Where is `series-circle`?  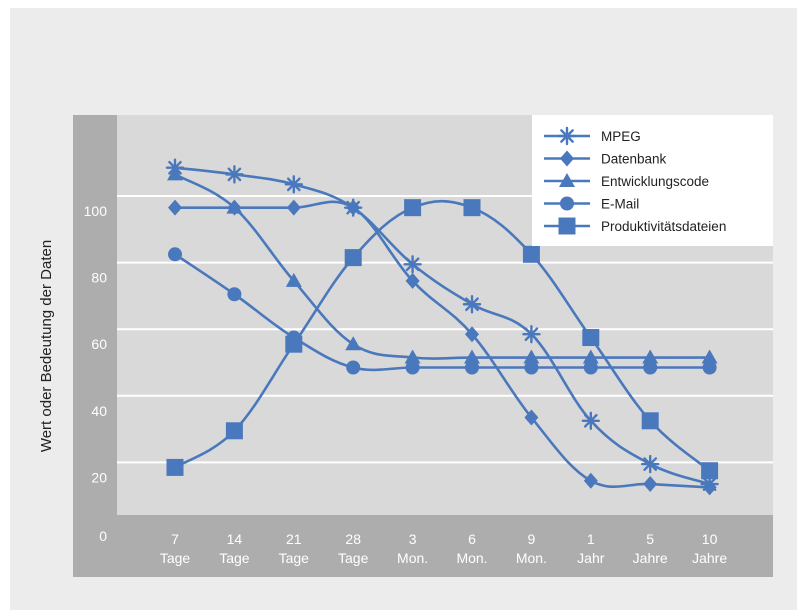 series-circle is located at coordinates (442, 311).